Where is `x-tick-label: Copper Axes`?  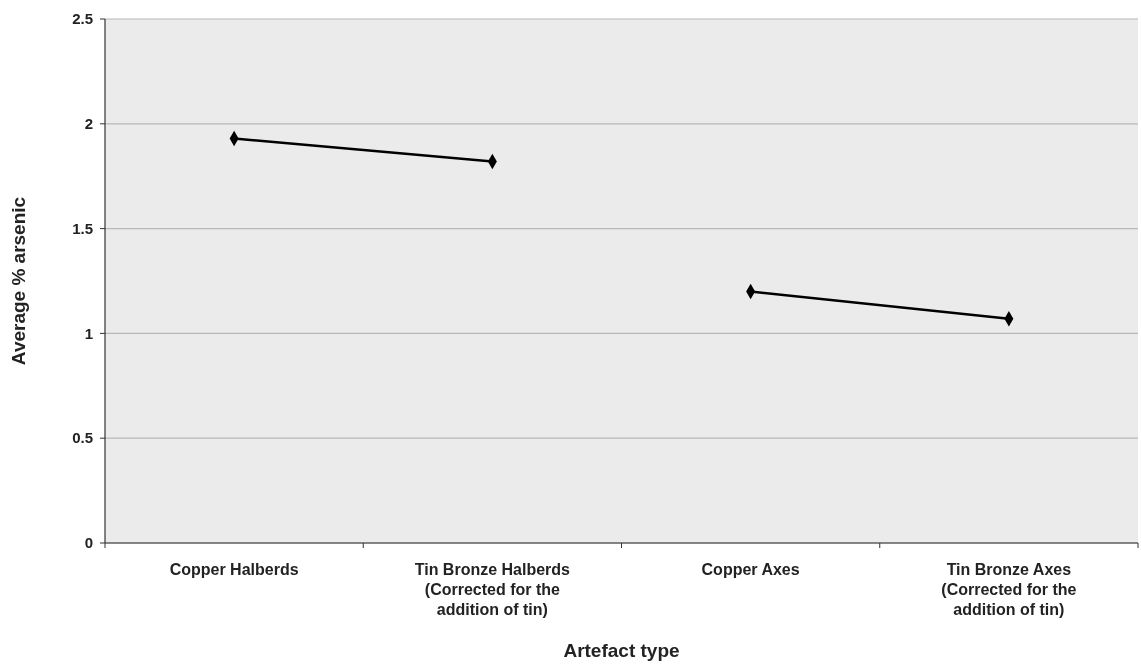 x-tick-label: Copper Axes is located at coordinates (750, 569).